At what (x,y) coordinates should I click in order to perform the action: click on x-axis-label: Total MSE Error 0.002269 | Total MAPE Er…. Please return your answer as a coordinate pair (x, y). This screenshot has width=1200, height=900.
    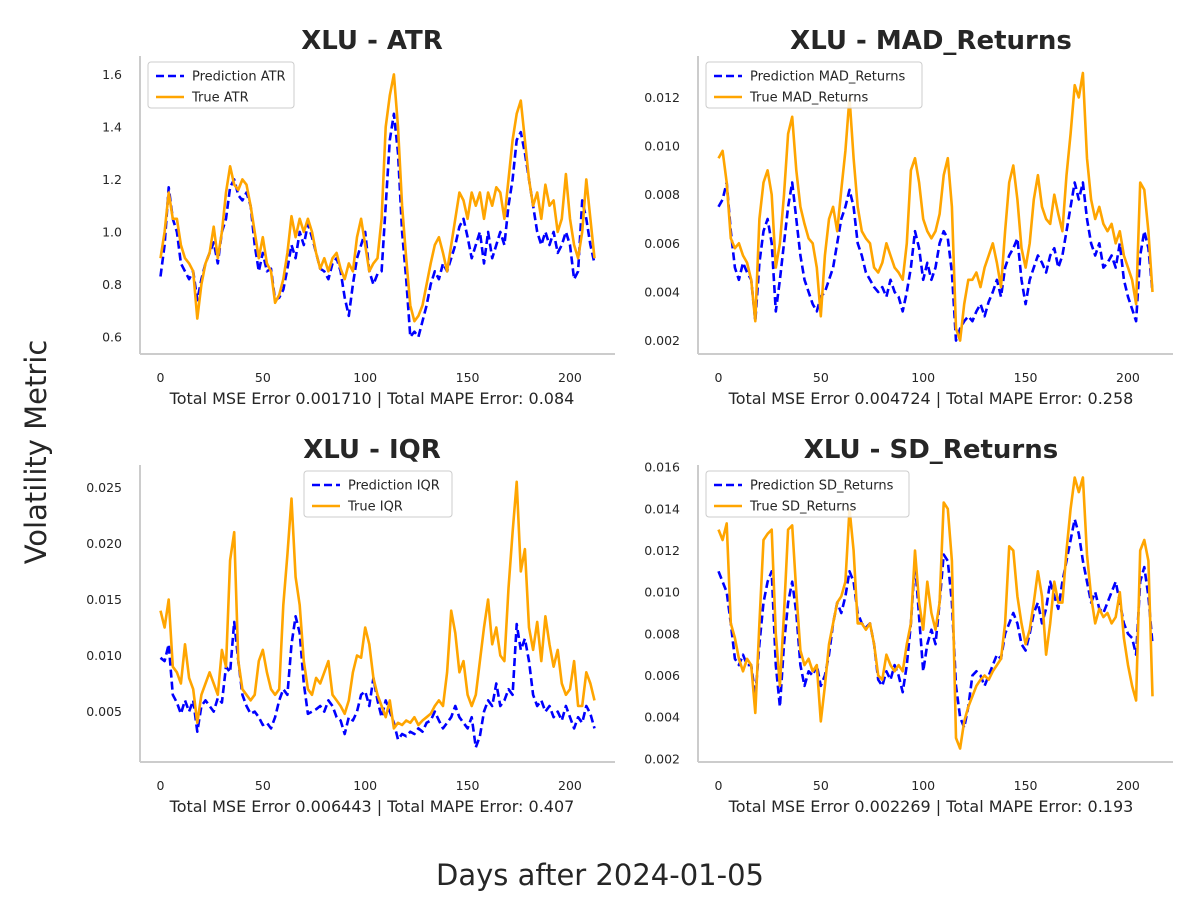
    Looking at the image, I should click on (931, 806).